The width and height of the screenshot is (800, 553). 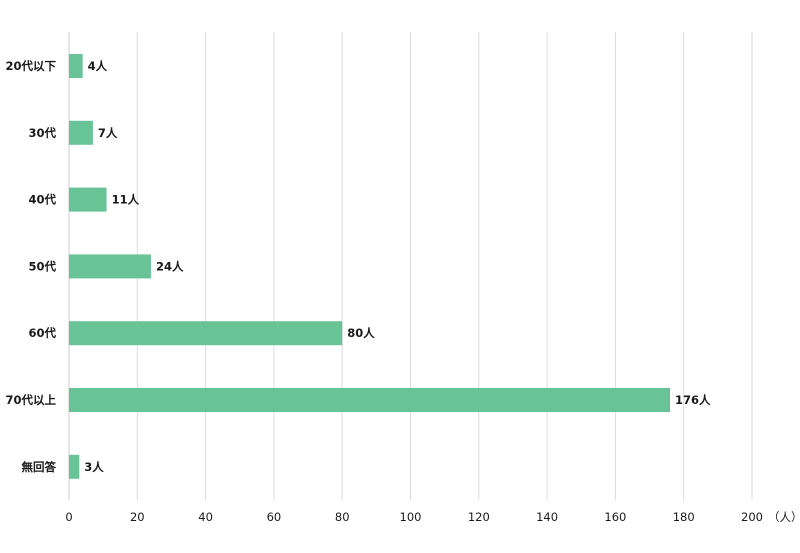 What do you see at coordinates (126, 200) in the screenshot?
I see `value-label-3: 11人` at bounding box center [126, 200].